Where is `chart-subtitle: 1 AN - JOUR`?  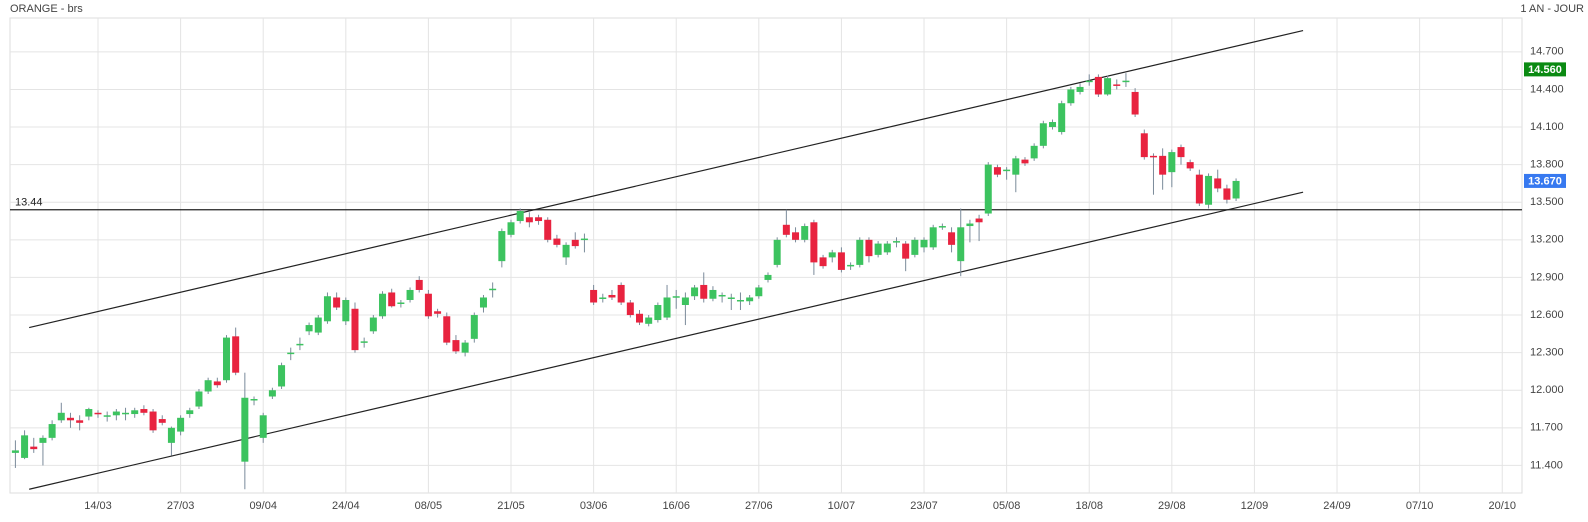 chart-subtitle: 1 AN - JOUR is located at coordinates (1552, 9).